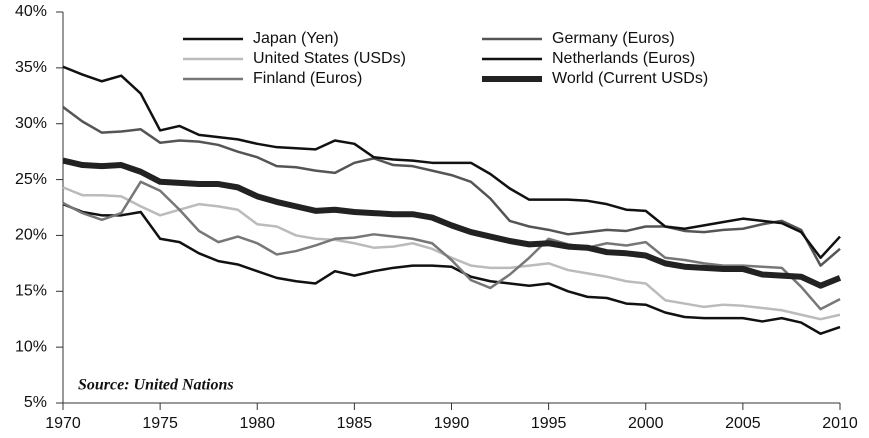 This screenshot has width=869, height=438. What do you see at coordinates (646, 423) in the screenshot?
I see `x-tick-label: 2000` at bounding box center [646, 423].